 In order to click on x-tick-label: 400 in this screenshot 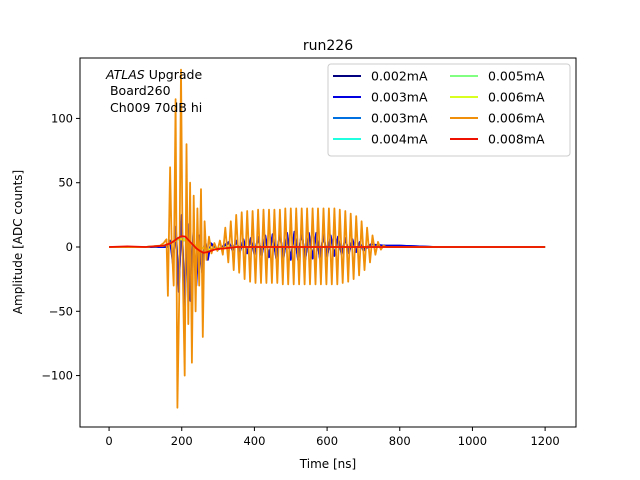, I will do `click(254, 441)`.